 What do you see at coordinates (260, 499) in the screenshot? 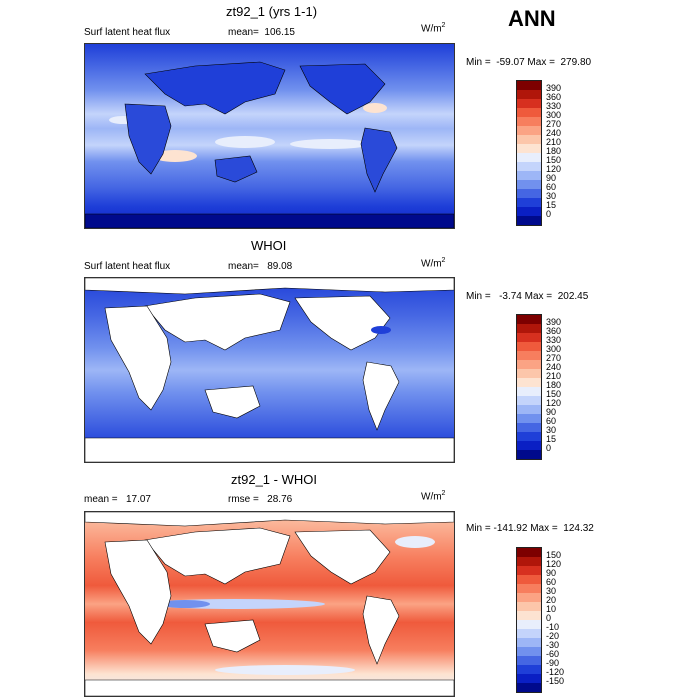
I see `panel3-rmse: rmse = 28.76` at bounding box center [260, 499].